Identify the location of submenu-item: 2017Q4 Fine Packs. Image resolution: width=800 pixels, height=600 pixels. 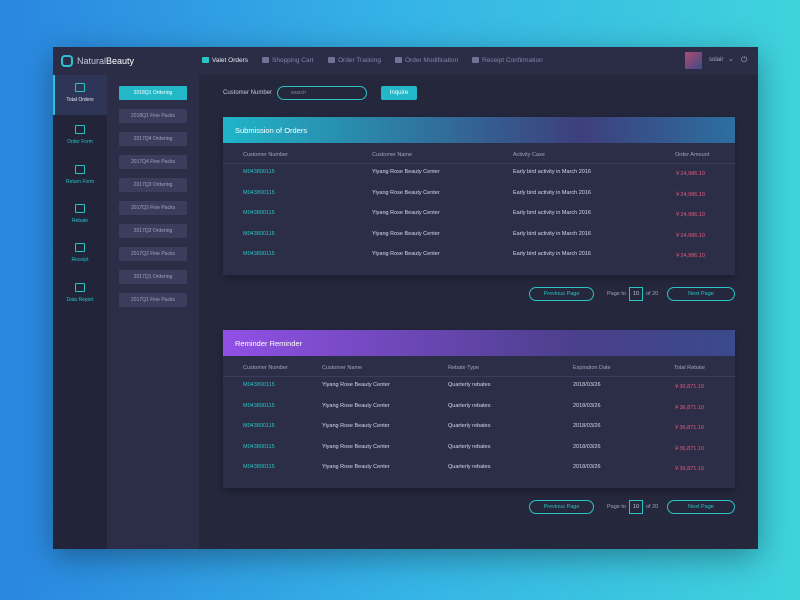
(153, 162).